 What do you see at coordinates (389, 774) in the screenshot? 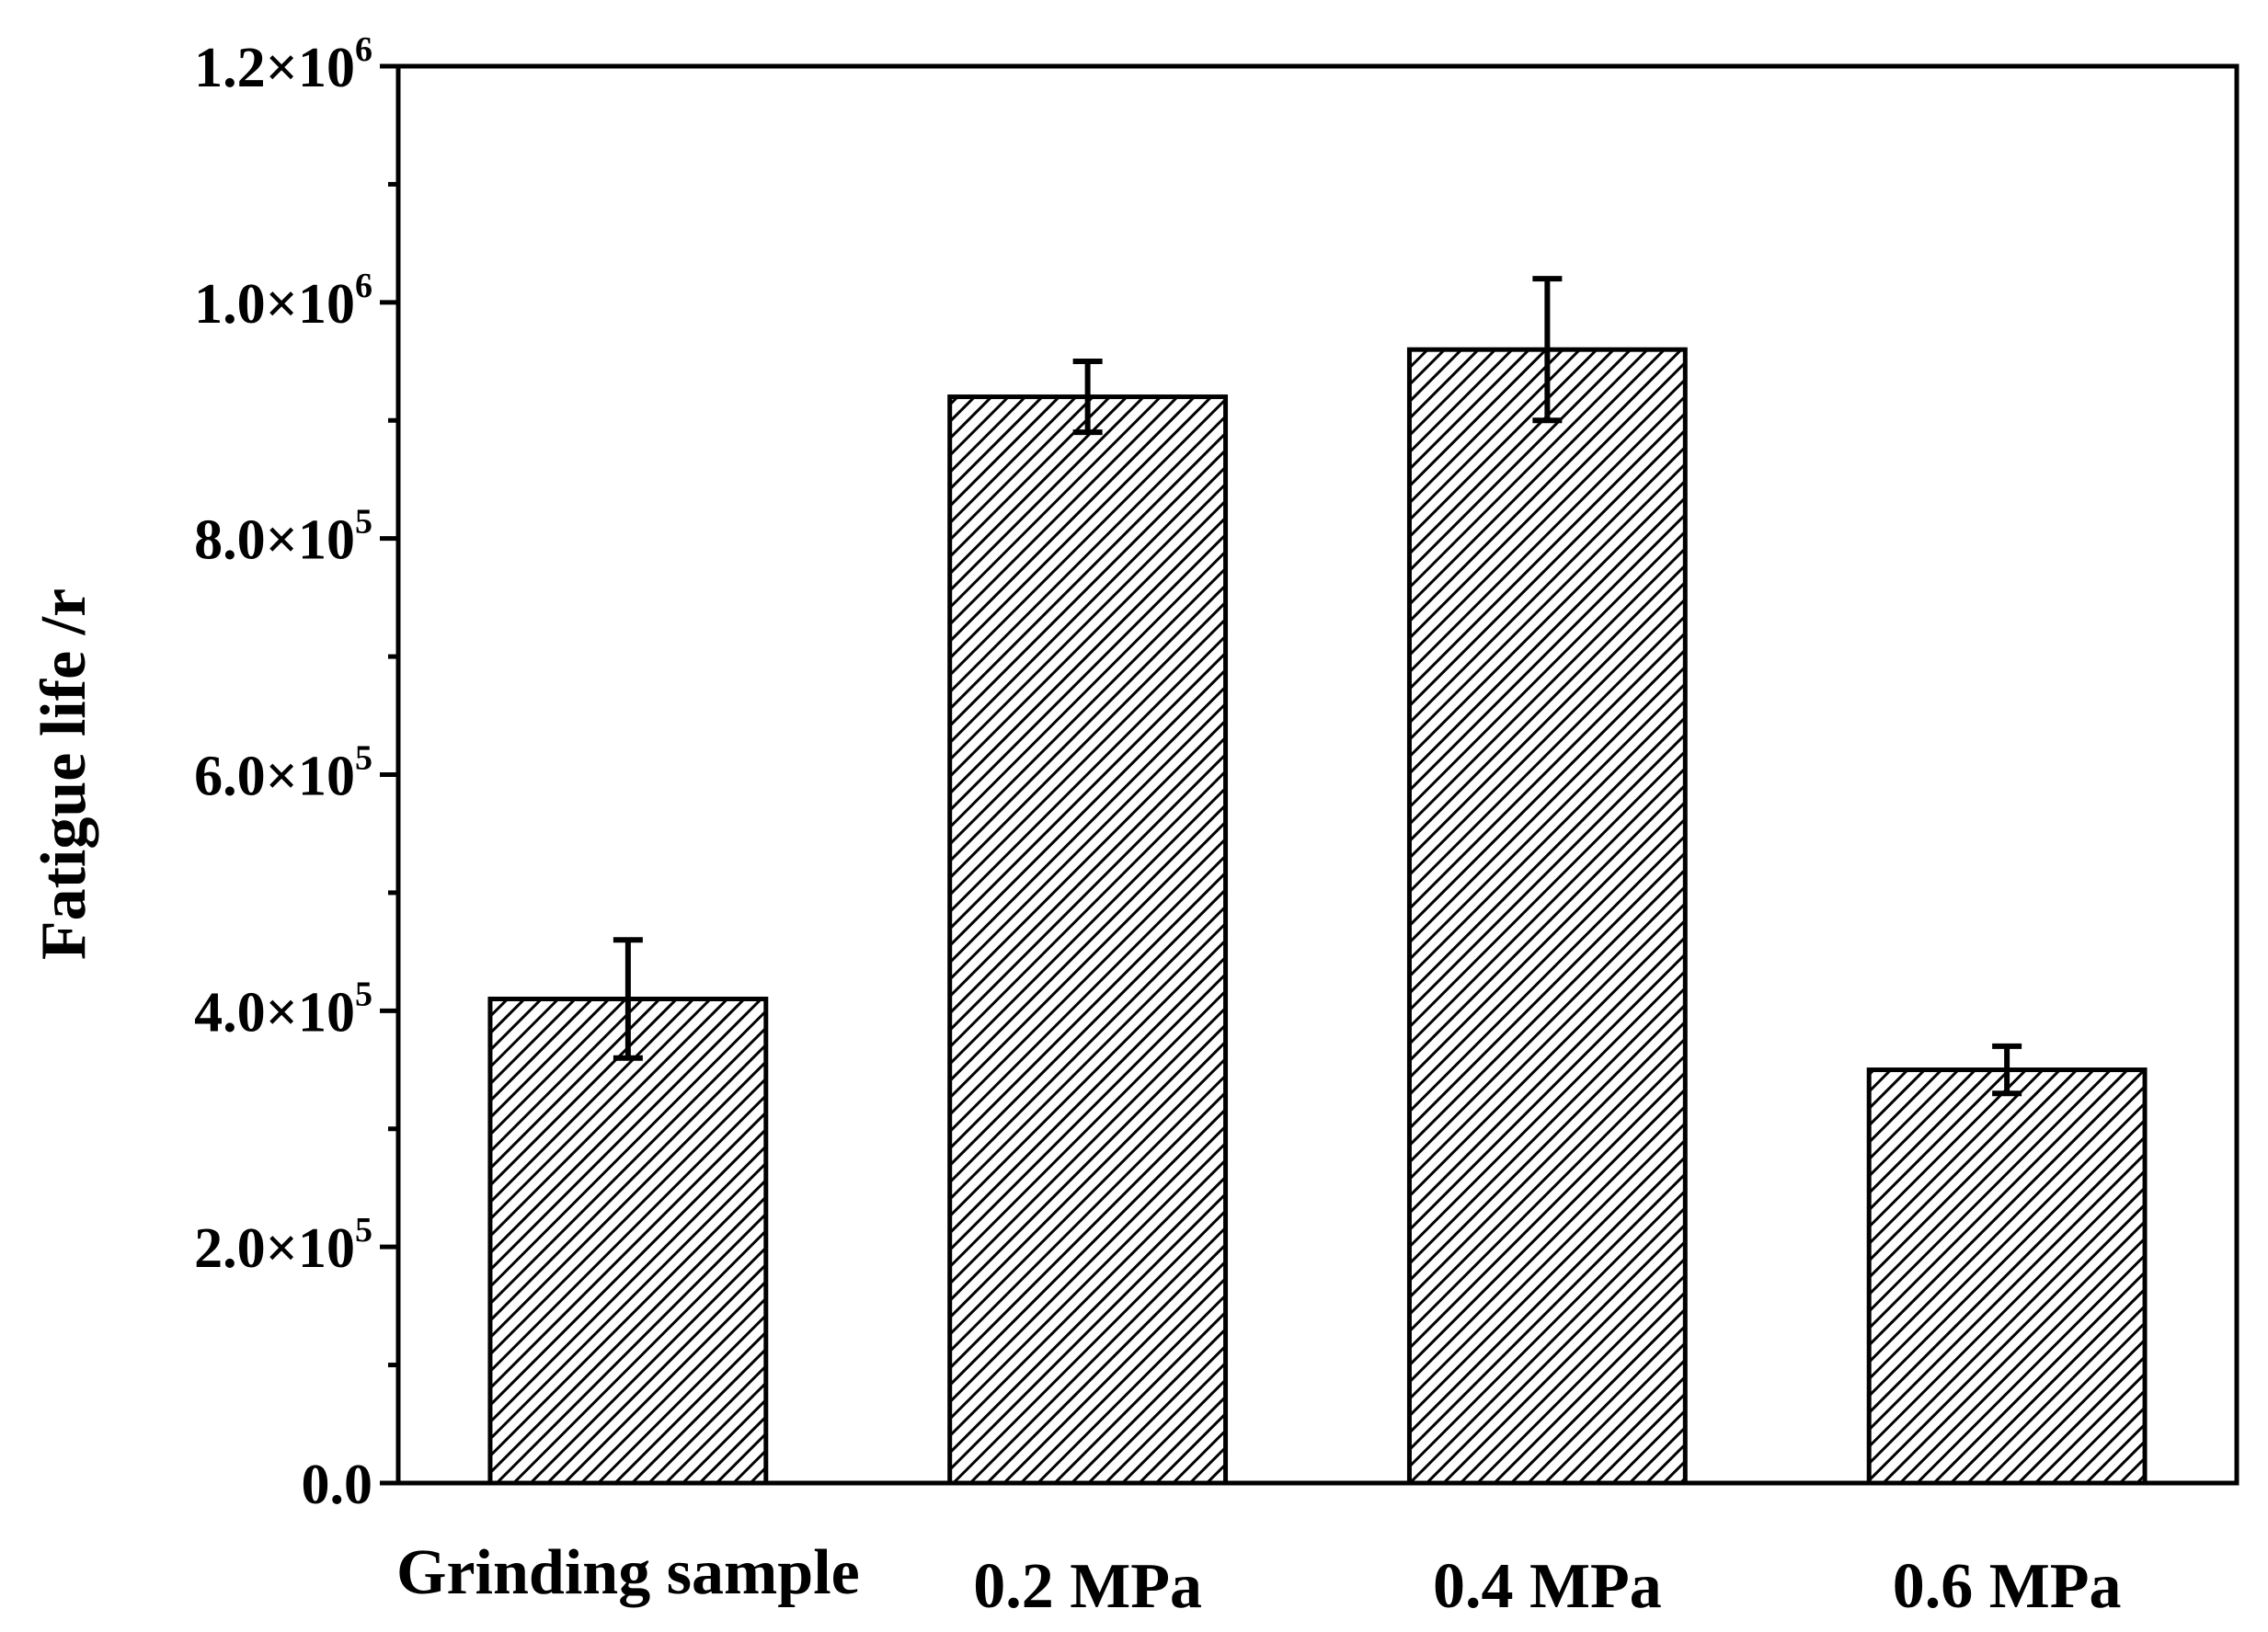
I see `y-ticks-layer` at bounding box center [389, 774].